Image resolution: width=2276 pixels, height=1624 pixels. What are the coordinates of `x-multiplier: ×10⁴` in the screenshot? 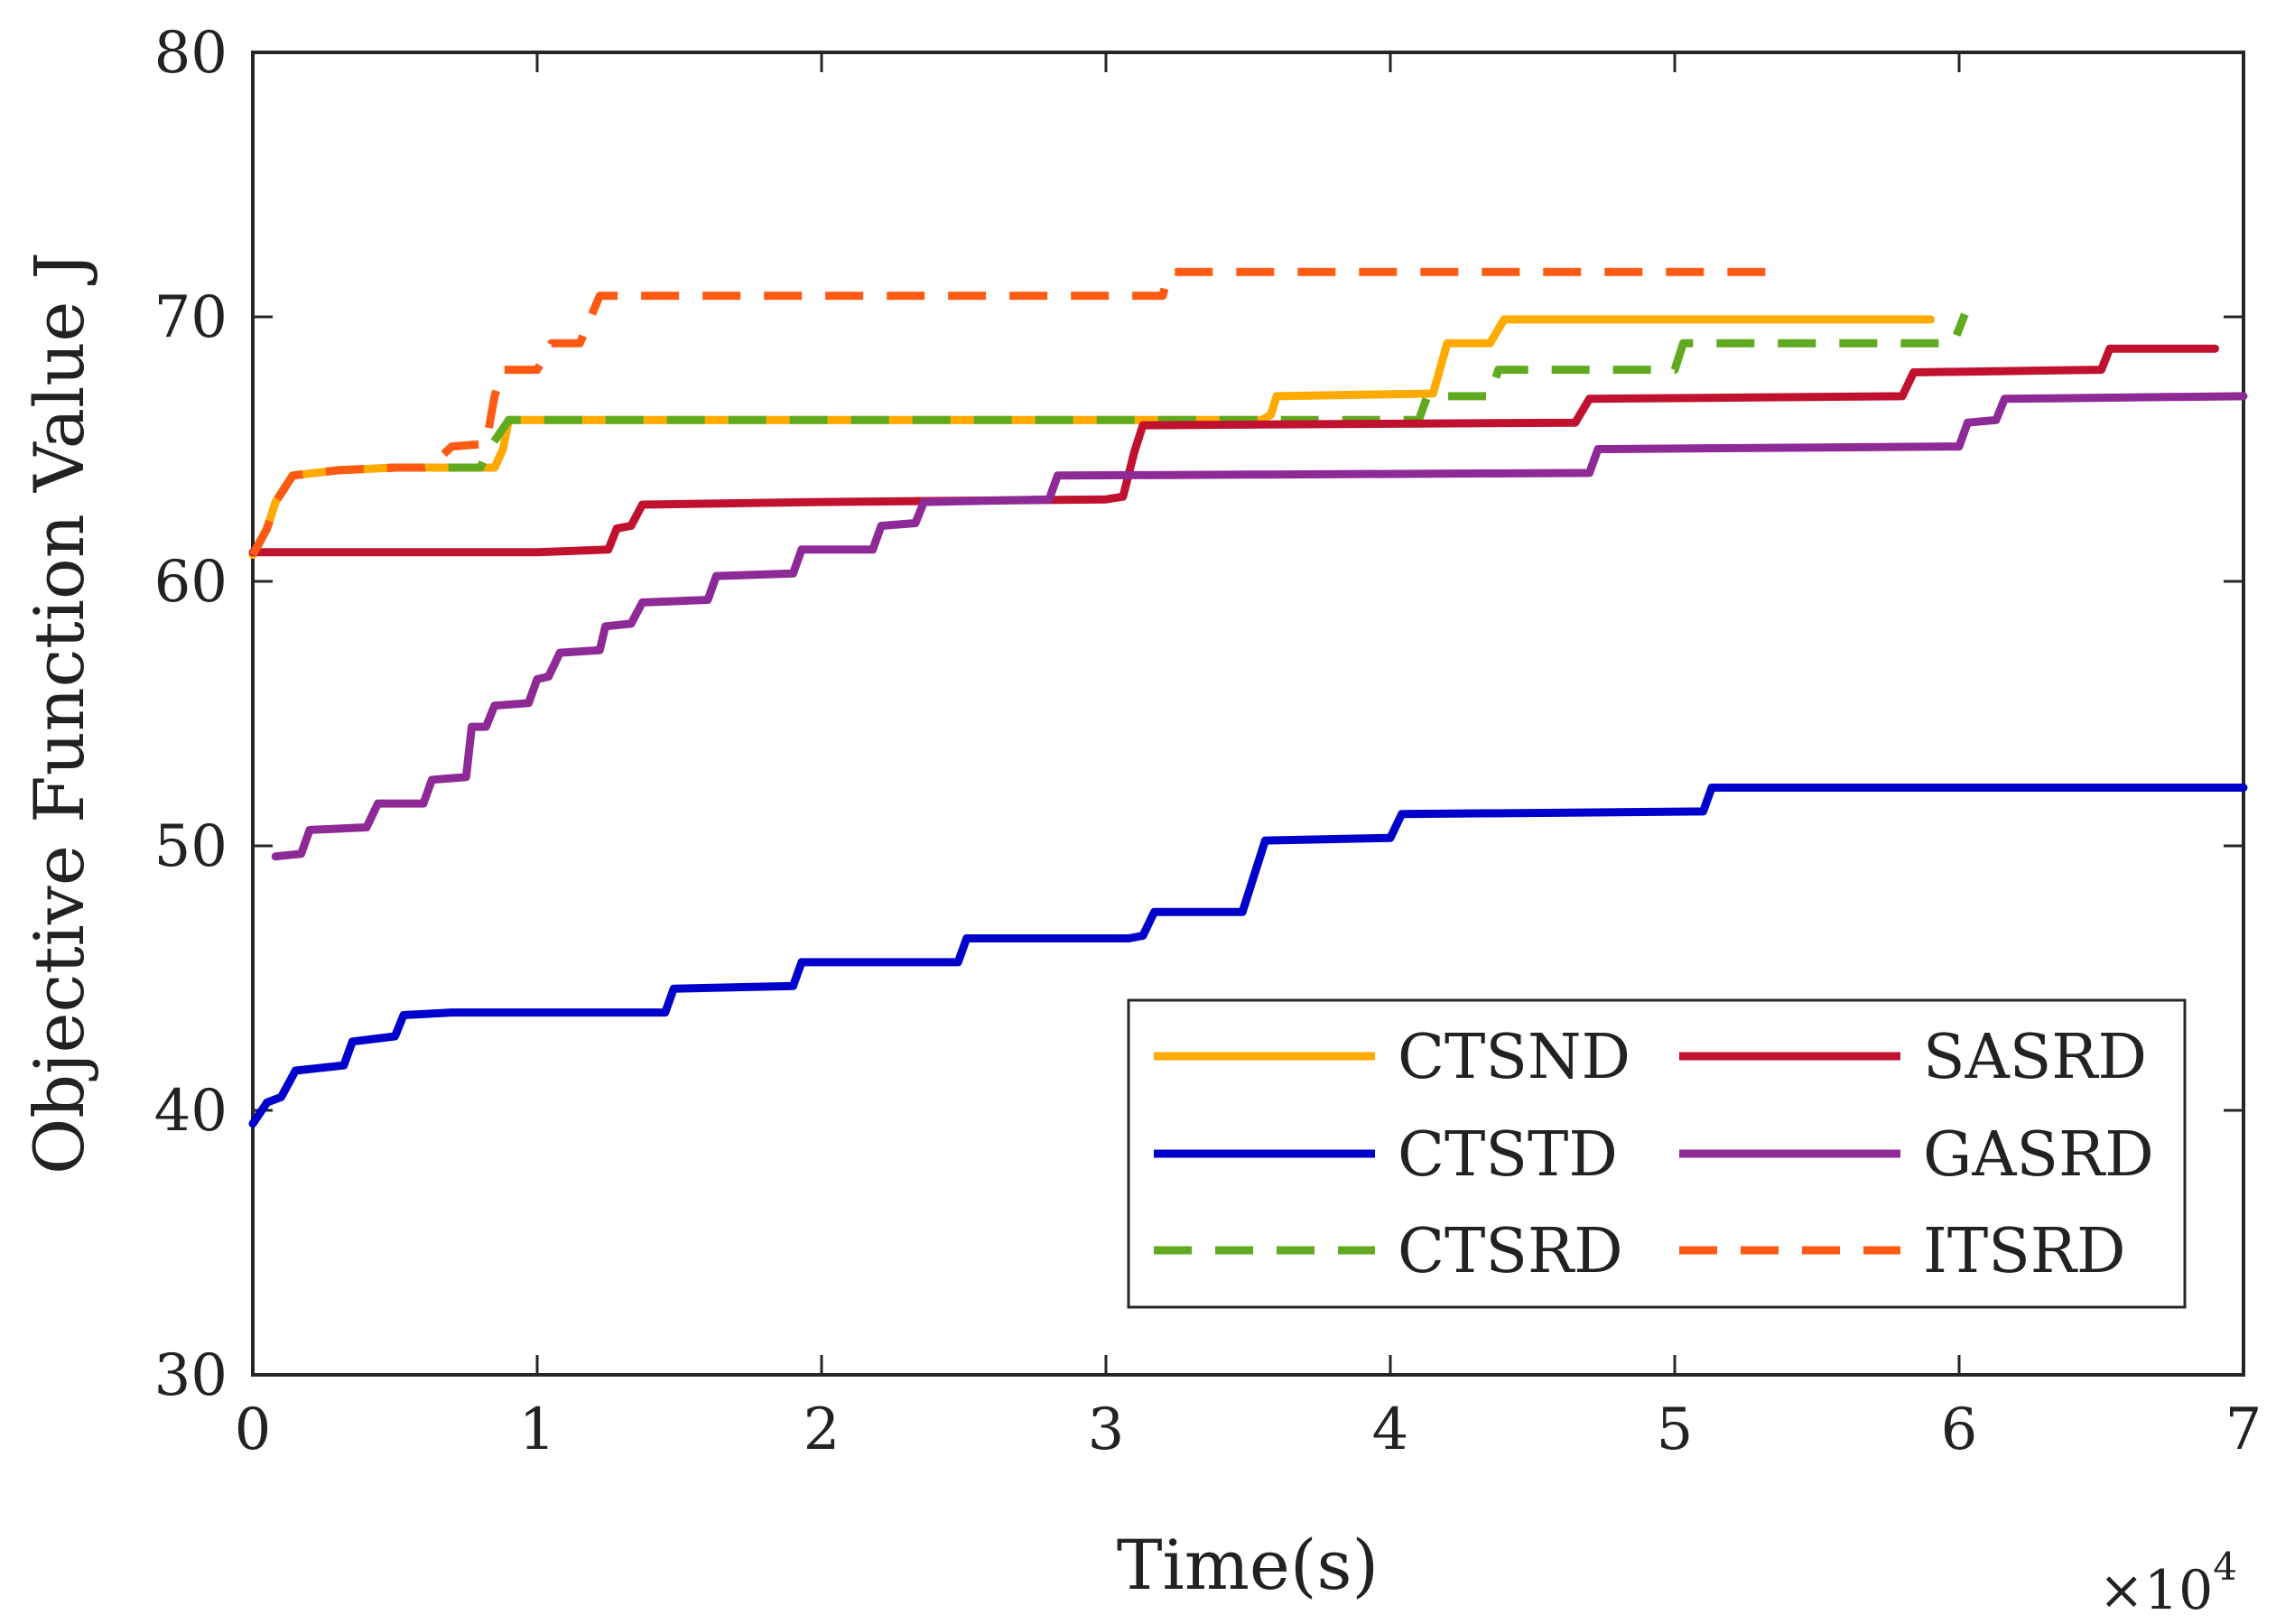 It's located at (2168, 1584).